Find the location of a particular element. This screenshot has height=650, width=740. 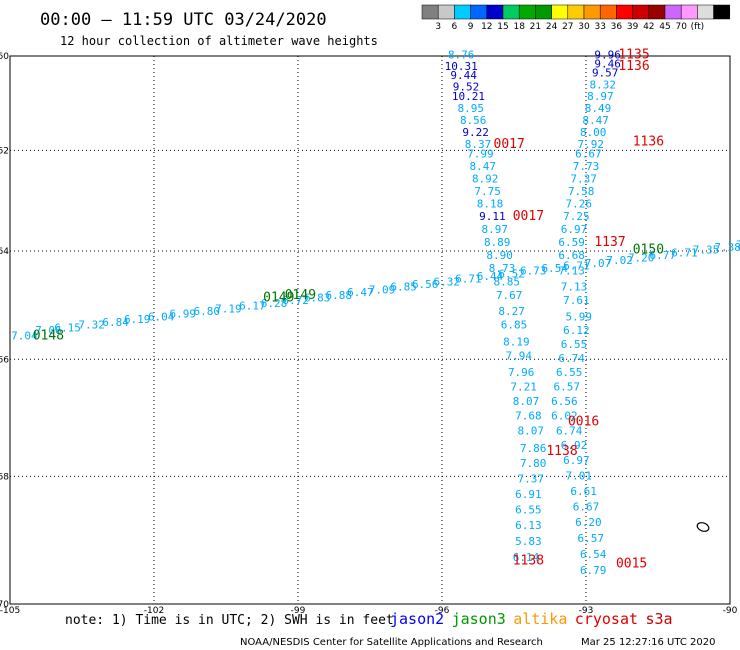

island-outline is located at coordinates (703, 527).